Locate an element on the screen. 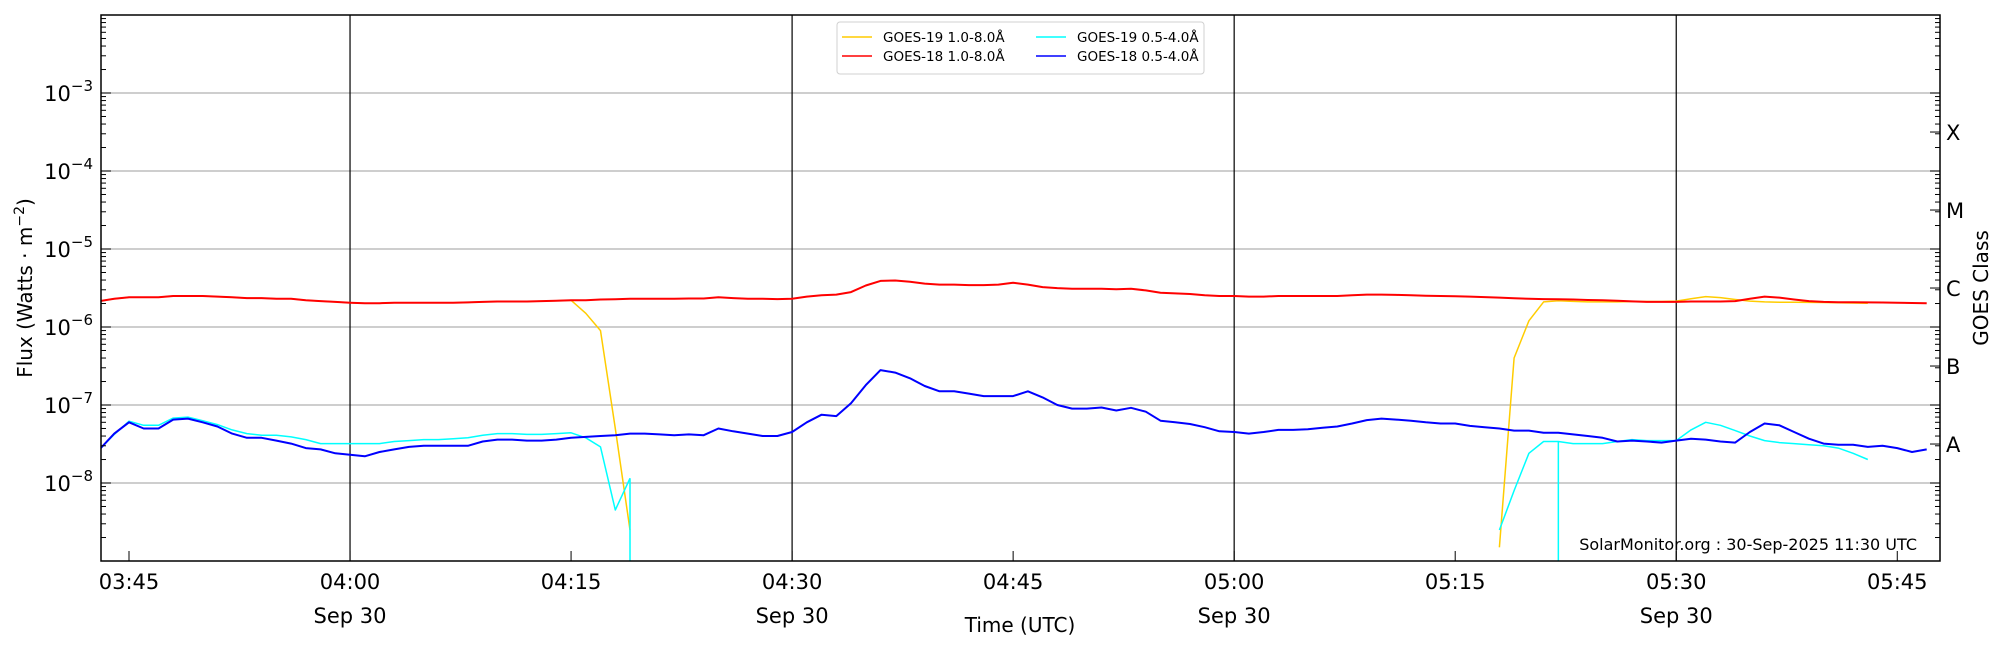  legend-box is located at coordinates (1020, 48).